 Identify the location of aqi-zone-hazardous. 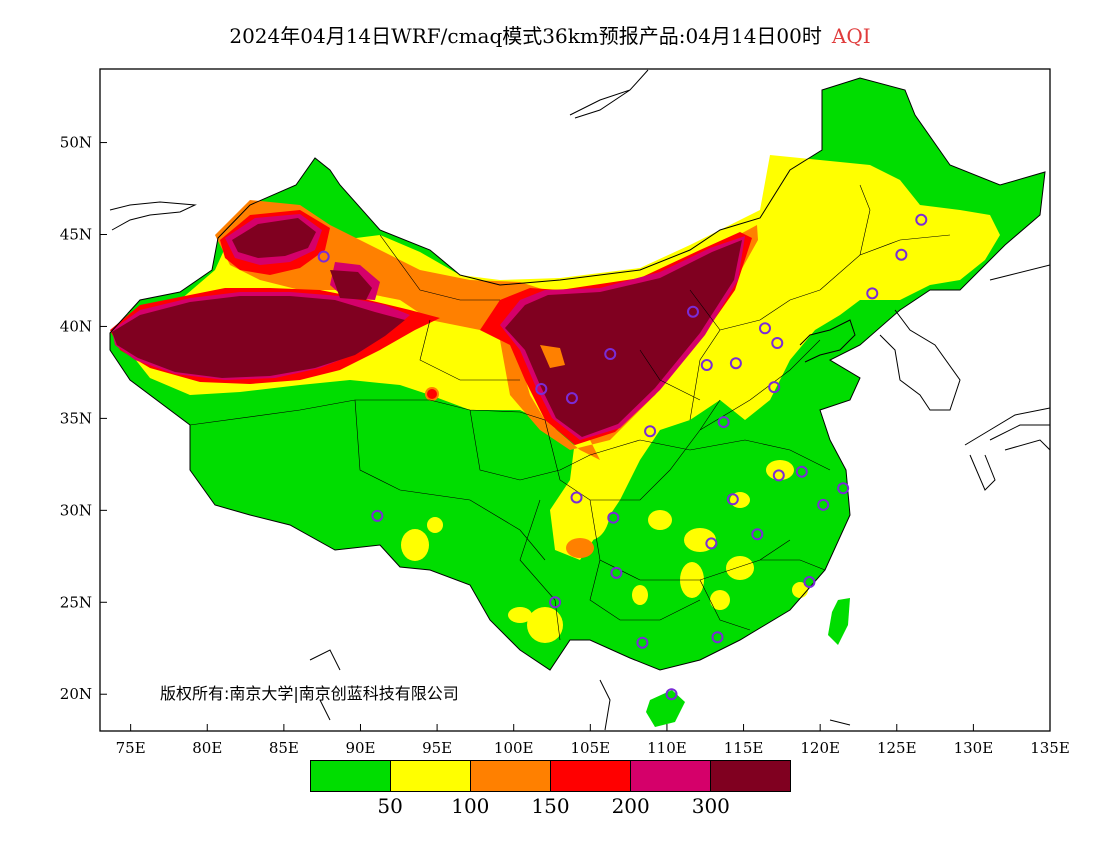
(427, 327).